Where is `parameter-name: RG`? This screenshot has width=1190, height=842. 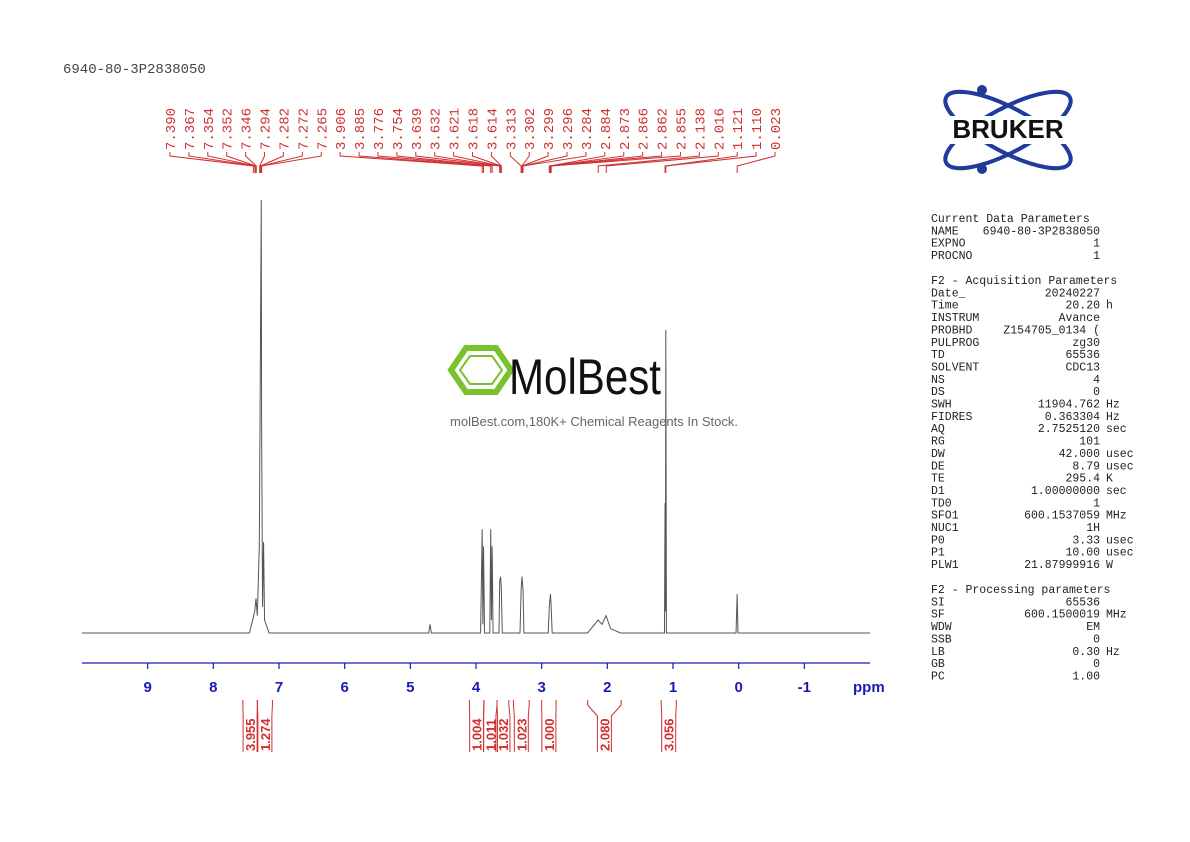
parameter-name: RG is located at coordinates (938, 442).